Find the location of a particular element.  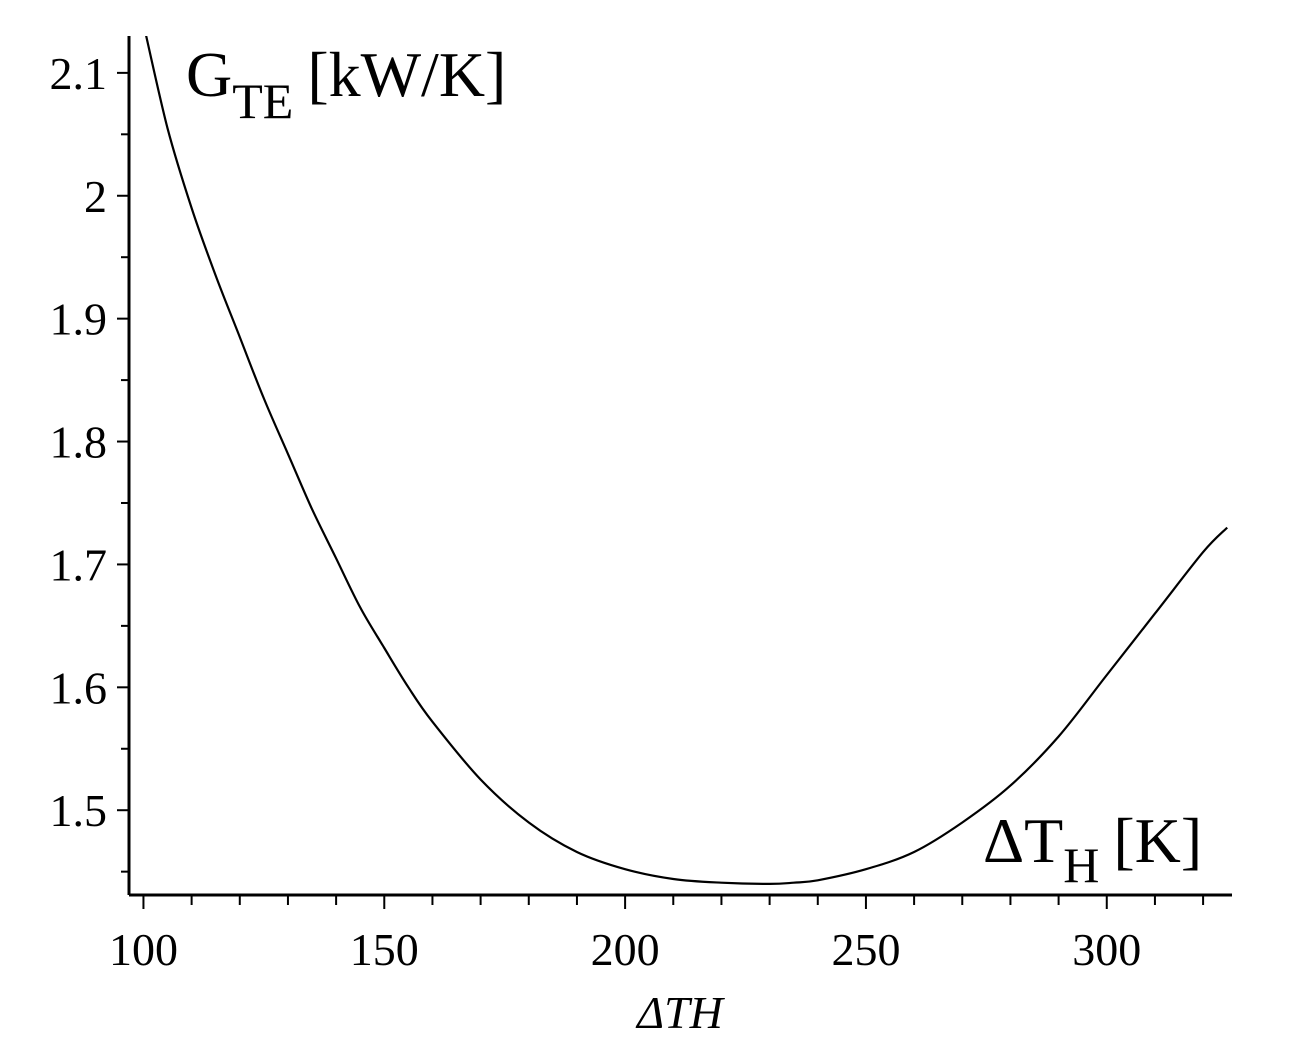

x-tick-label: 200 is located at coordinates (625, 949).